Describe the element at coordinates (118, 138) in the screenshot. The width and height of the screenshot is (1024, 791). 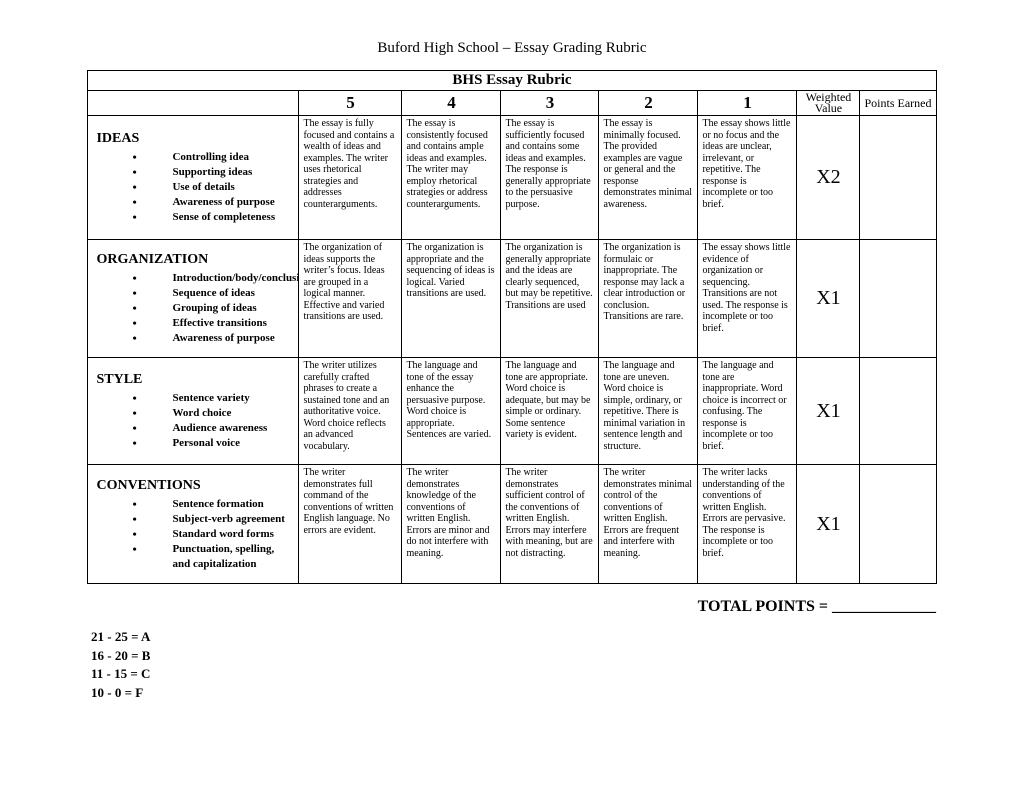
I see `category-label-ideas: IDEAS` at that location.